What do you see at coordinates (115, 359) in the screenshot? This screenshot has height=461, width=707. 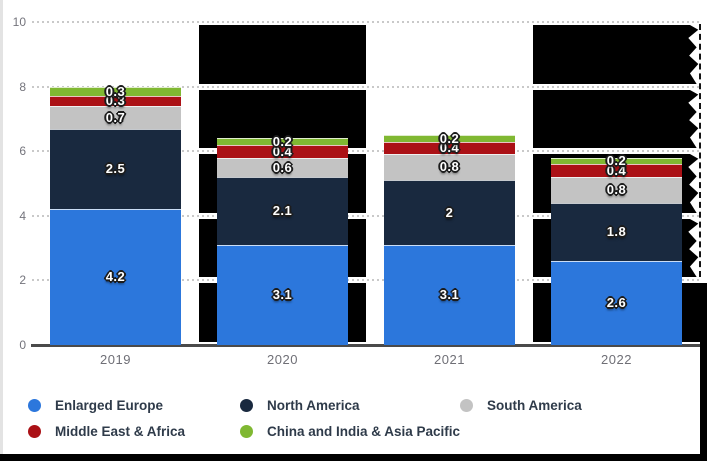 I see `x-axis-label-2019: 2019` at bounding box center [115, 359].